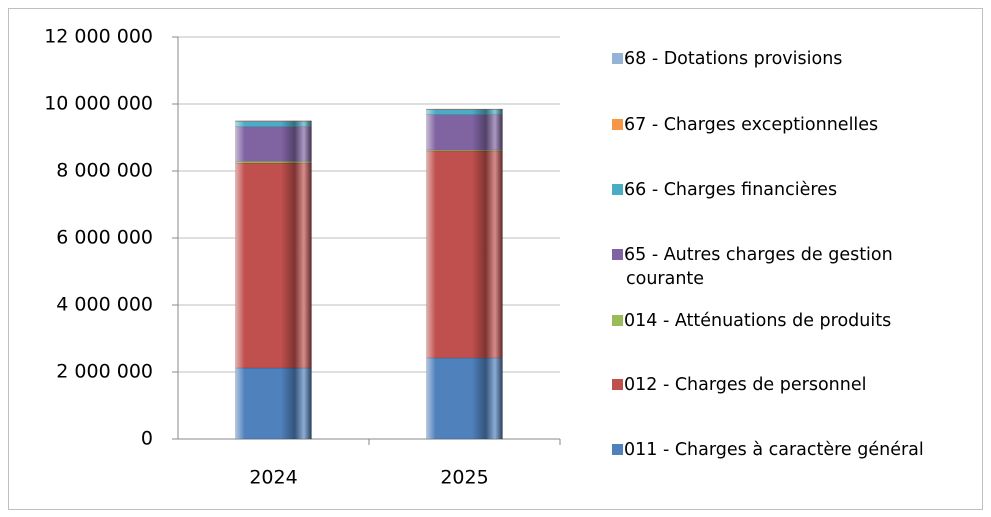  I want to click on legend-label: 011 - Charges à caractère général, so click(774, 450).